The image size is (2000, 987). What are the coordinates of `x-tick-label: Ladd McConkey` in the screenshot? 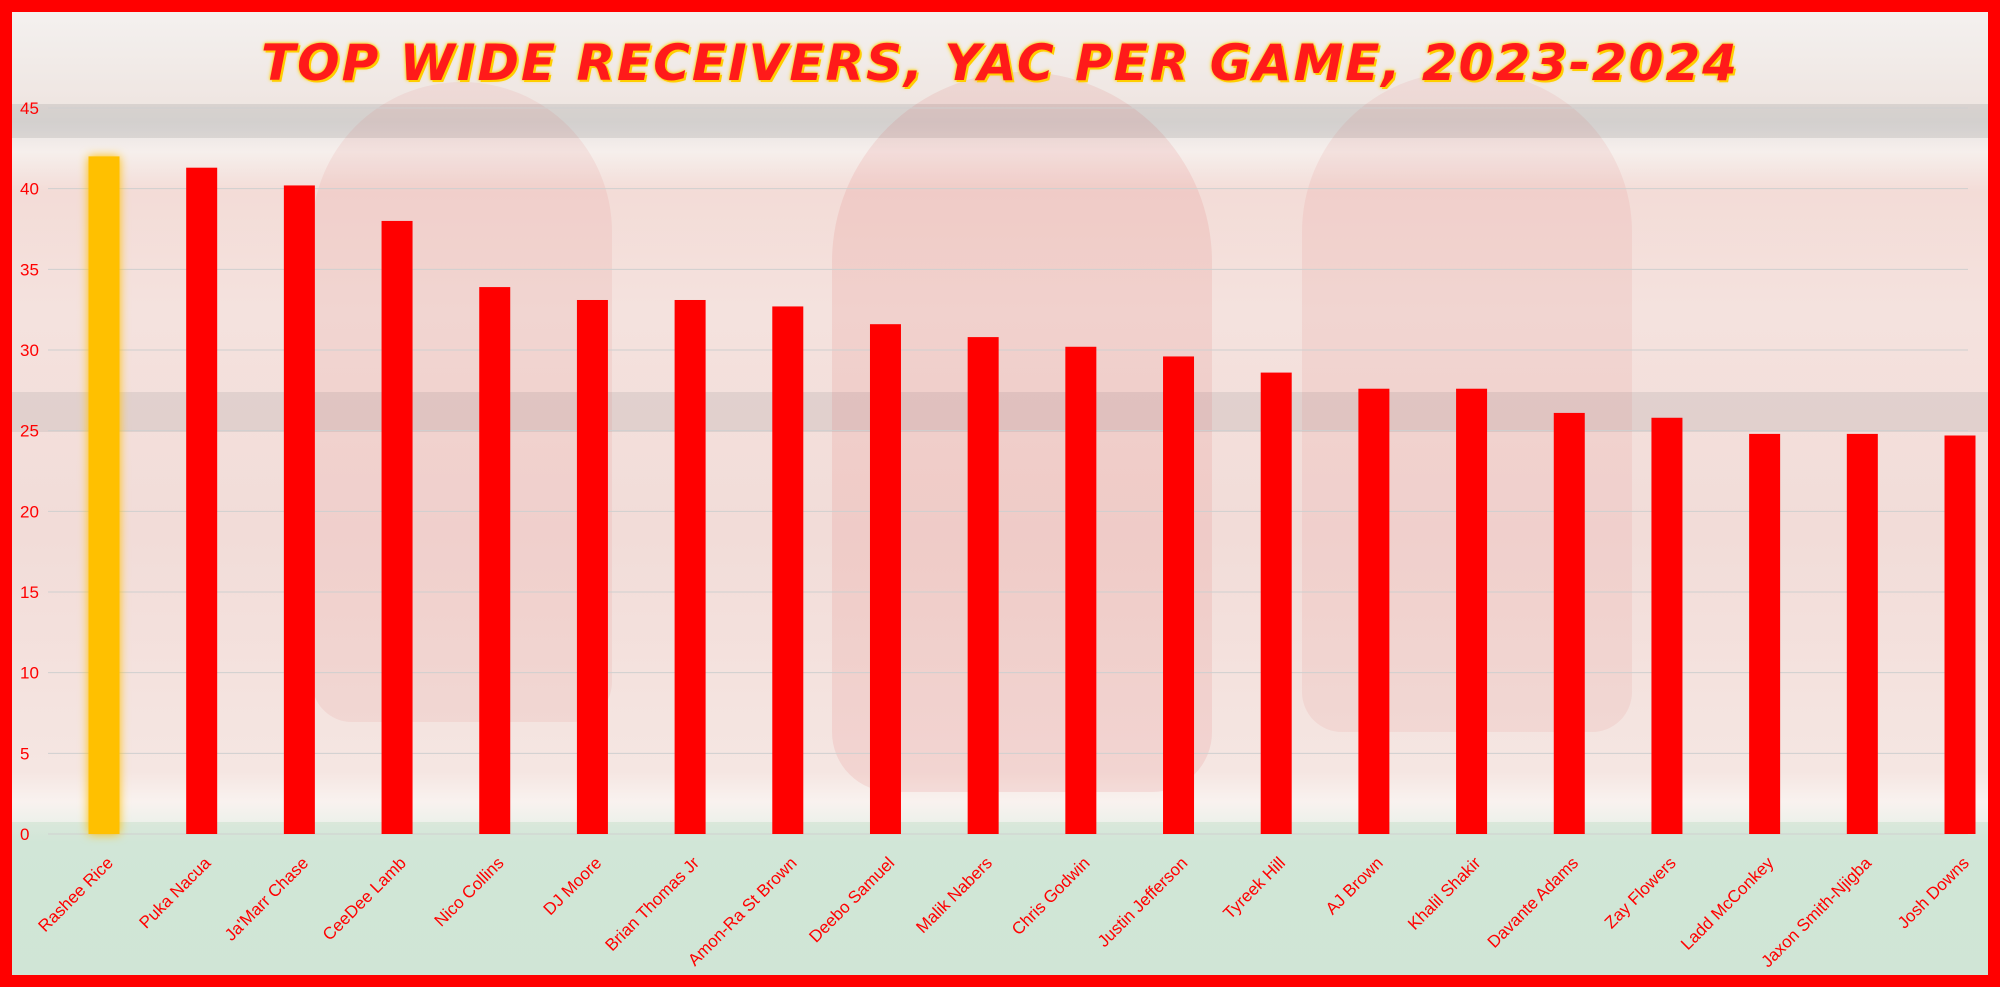 It's located at (1727, 903).